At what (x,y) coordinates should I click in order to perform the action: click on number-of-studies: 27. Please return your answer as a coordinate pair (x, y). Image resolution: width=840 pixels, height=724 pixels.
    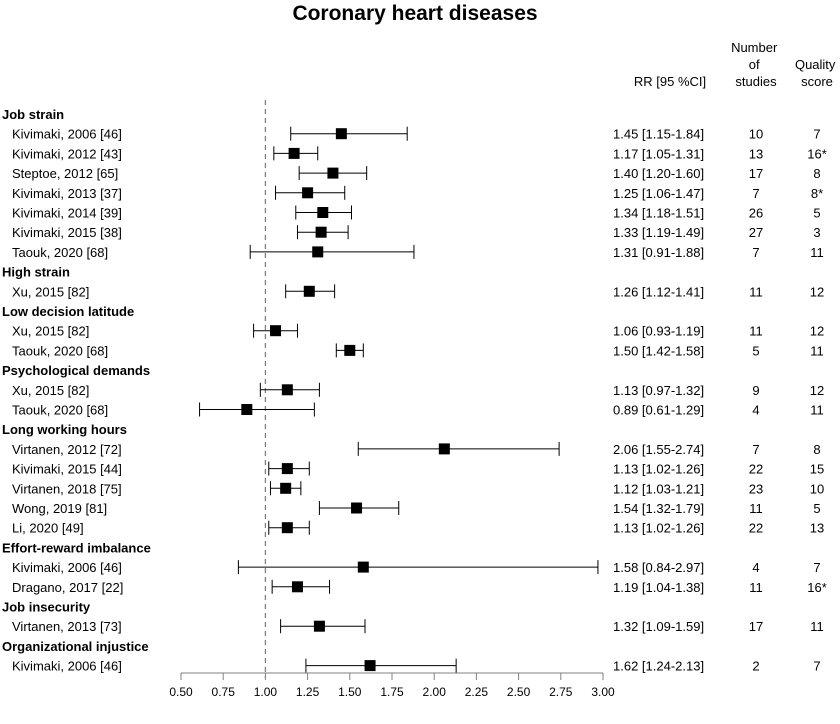
    Looking at the image, I should click on (756, 232).